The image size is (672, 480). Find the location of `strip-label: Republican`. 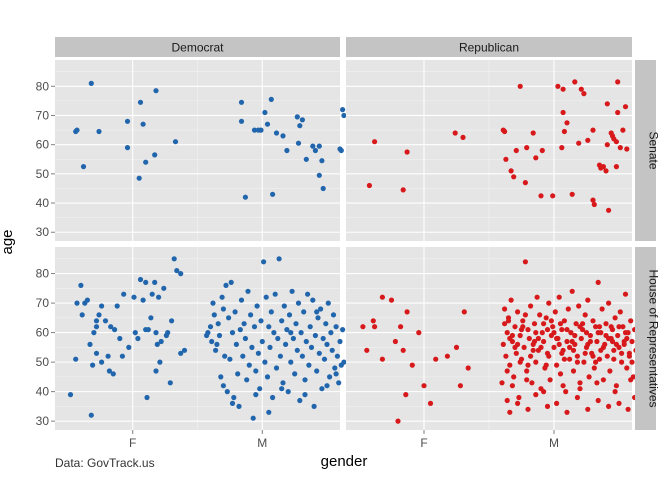

strip-label: Republican is located at coordinates (489, 48).